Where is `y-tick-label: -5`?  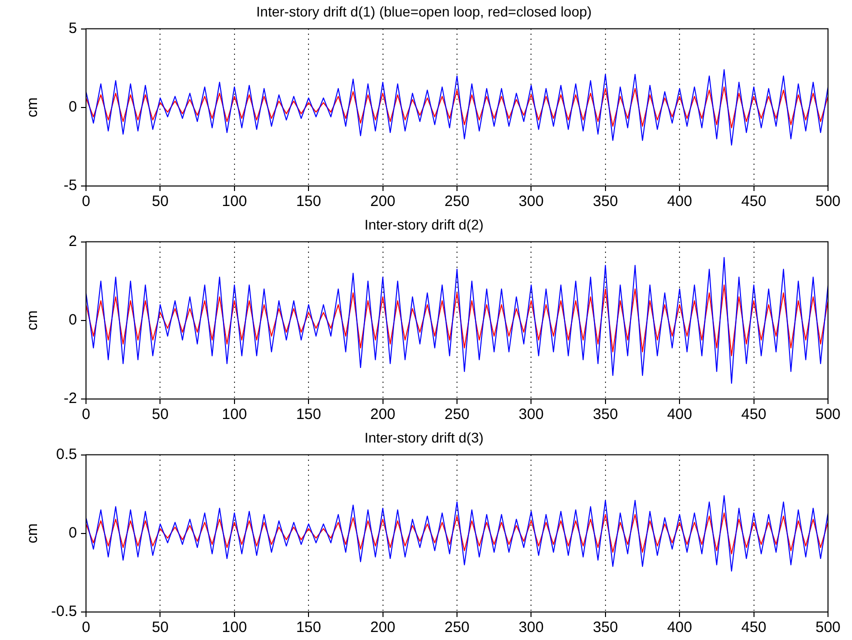 y-tick-label: -5 is located at coordinates (70, 185).